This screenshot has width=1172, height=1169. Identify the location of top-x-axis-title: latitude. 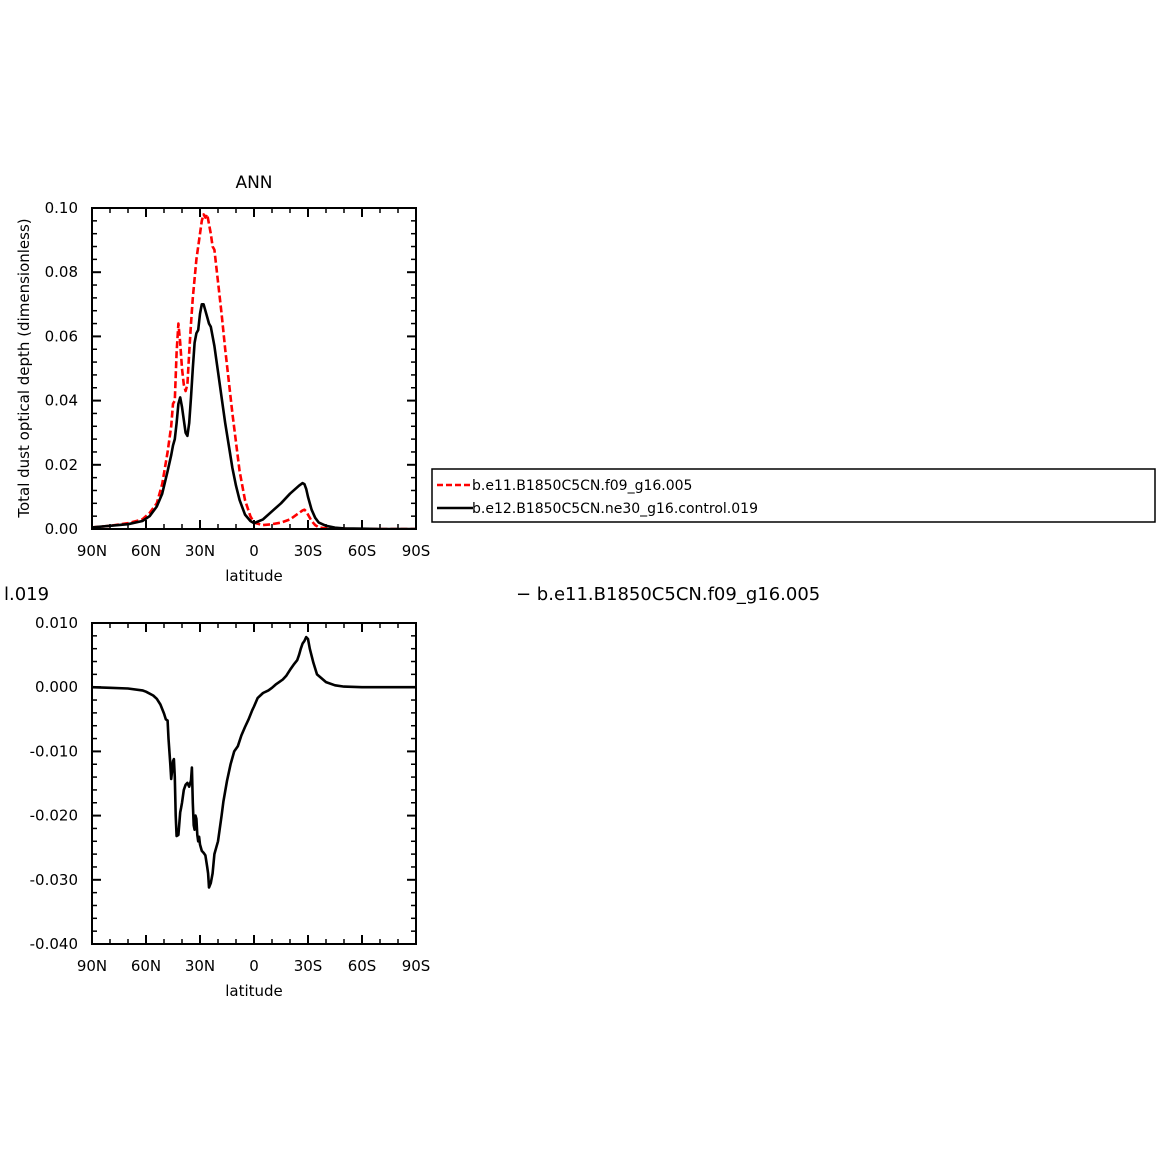
(254, 576).